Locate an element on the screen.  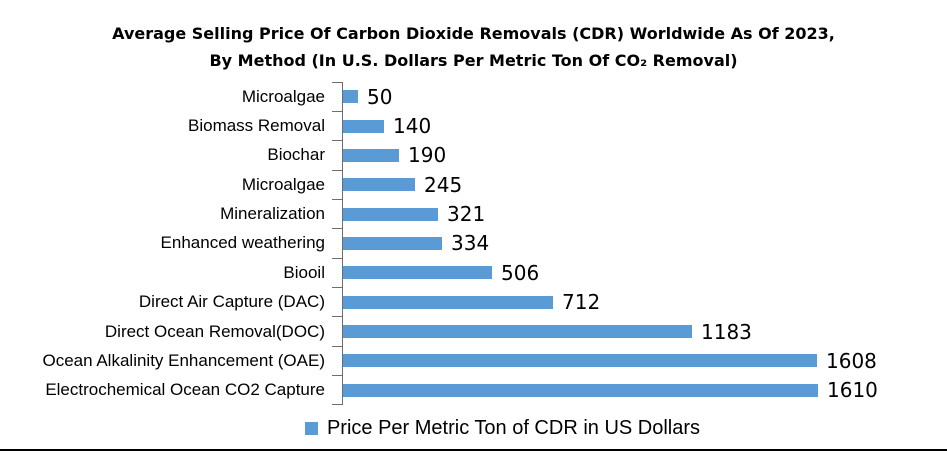
chart-row: Ocean Alkalinity Enhancement (OAE) 1608 is located at coordinates (473, 360).